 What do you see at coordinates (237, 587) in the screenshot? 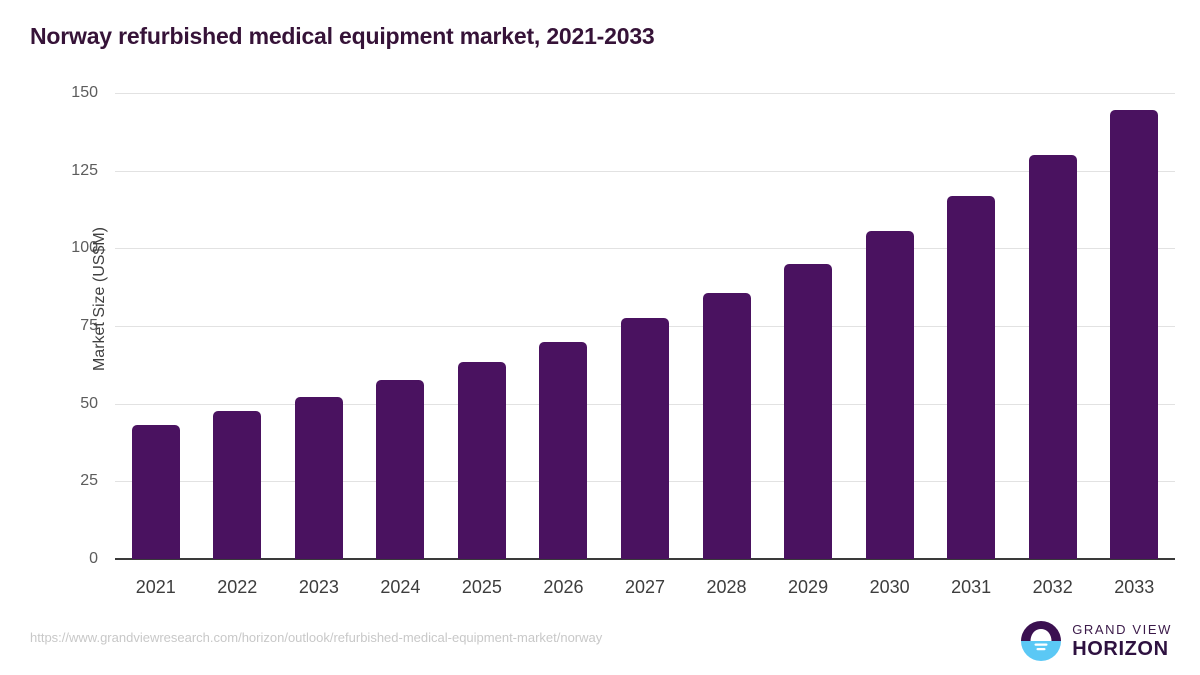
I see `x-axis-tick-label-2022: 2022` at bounding box center [237, 587].